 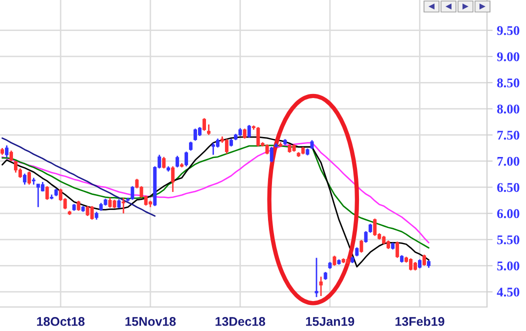 What do you see at coordinates (508, 239) in the screenshot?
I see `y-tick-label: 5.50` at bounding box center [508, 239].